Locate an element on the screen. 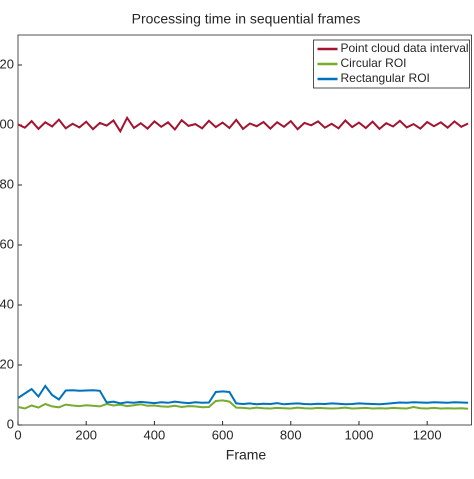 The image size is (474, 479). y-tick-label: 20 is located at coordinates (7, 363).